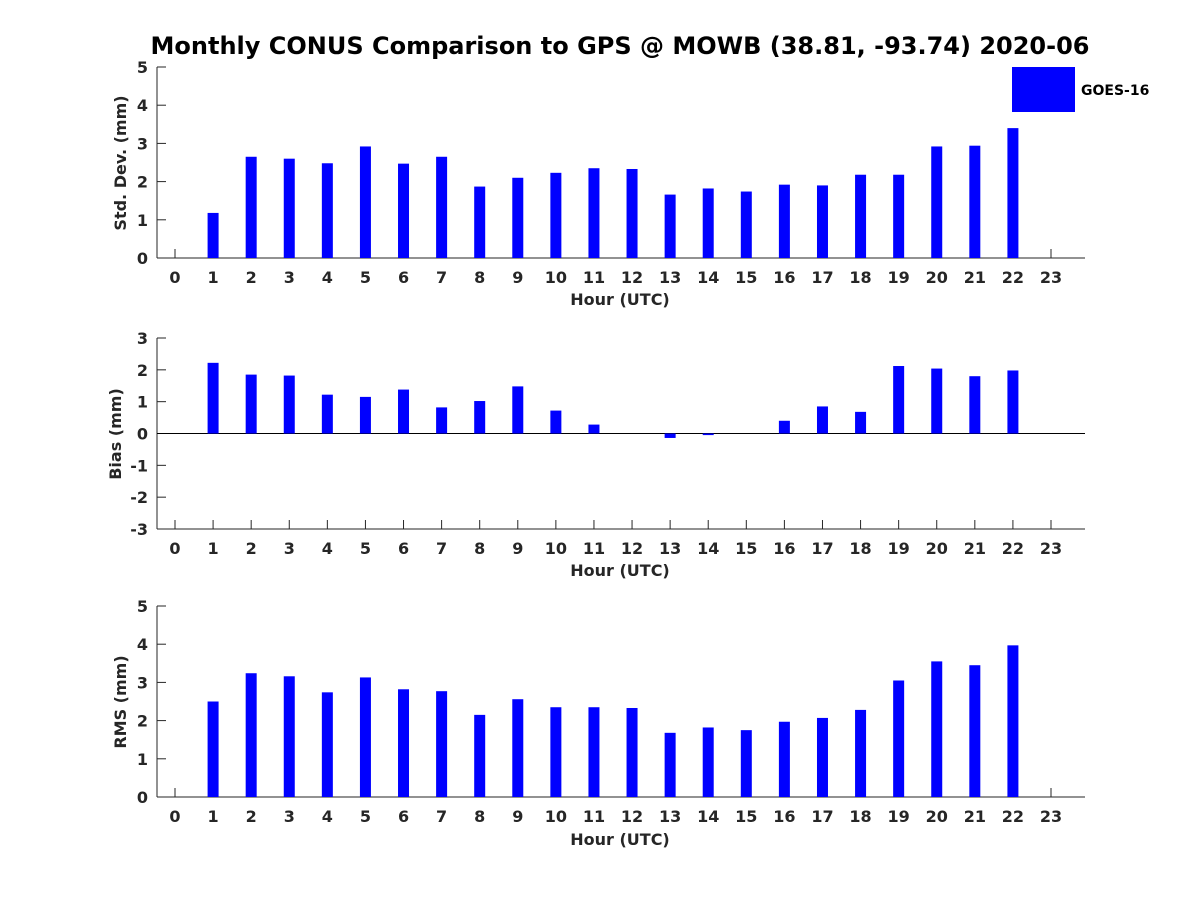 This screenshot has height=900, width=1200. What do you see at coordinates (142, 434) in the screenshot?
I see `y-tick-label: 0` at bounding box center [142, 434].